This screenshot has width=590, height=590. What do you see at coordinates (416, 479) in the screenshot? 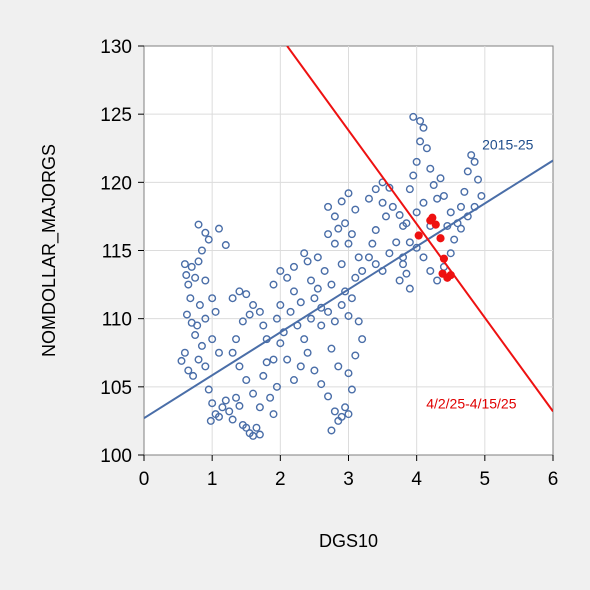
I see `x-tick-label: 4` at bounding box center [416, 479].